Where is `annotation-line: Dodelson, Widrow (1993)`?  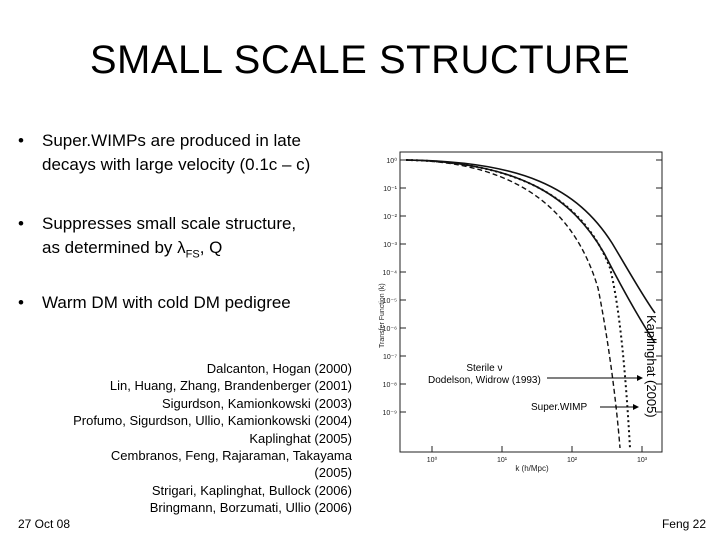
annotation-line: Dodelson, Widrow (1993) is located at coordinates (484, 380).